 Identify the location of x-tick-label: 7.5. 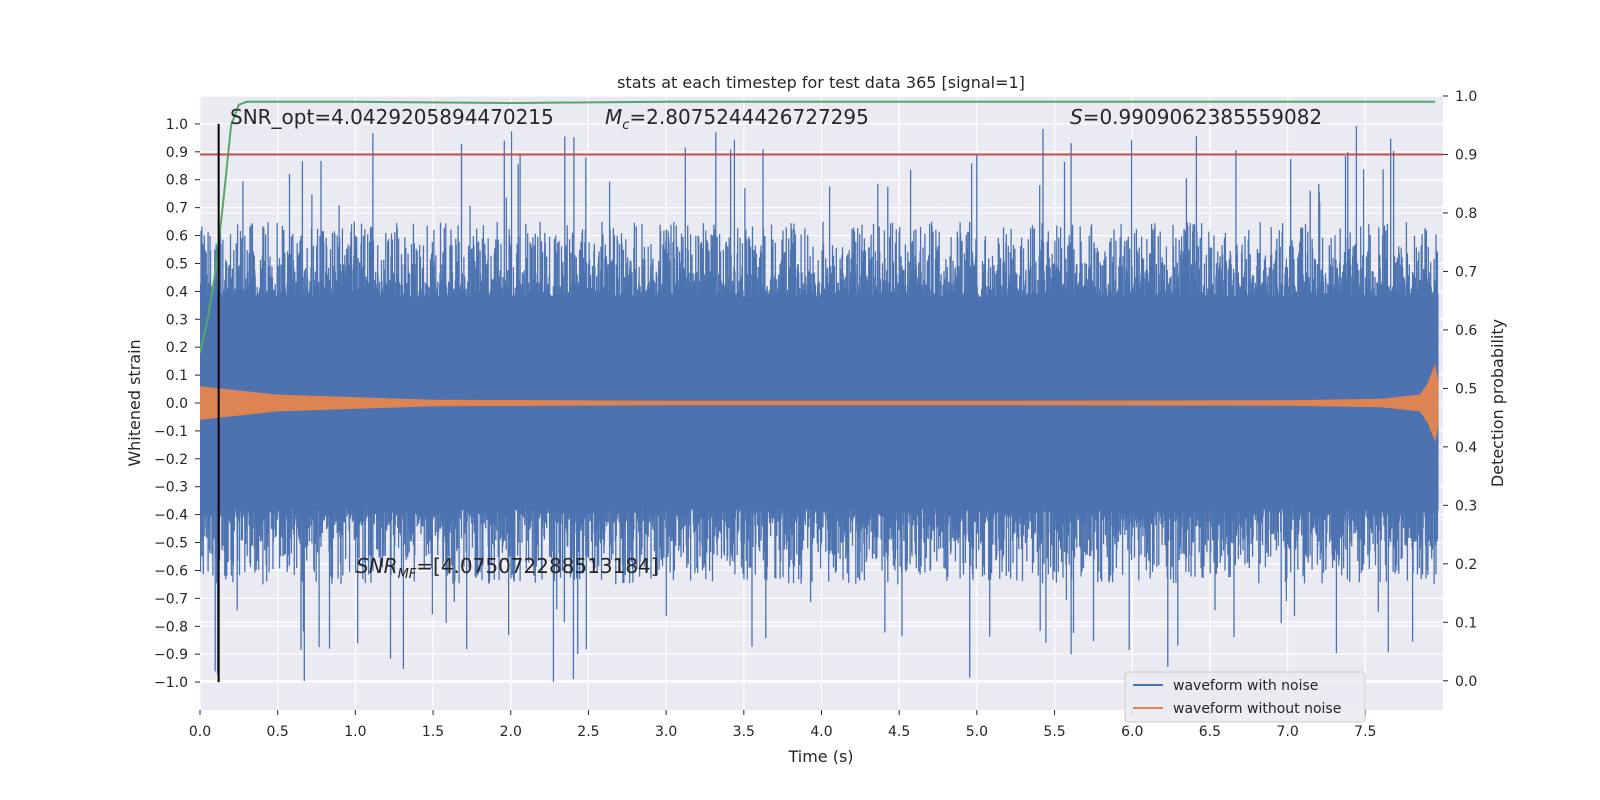
(1365, 732).